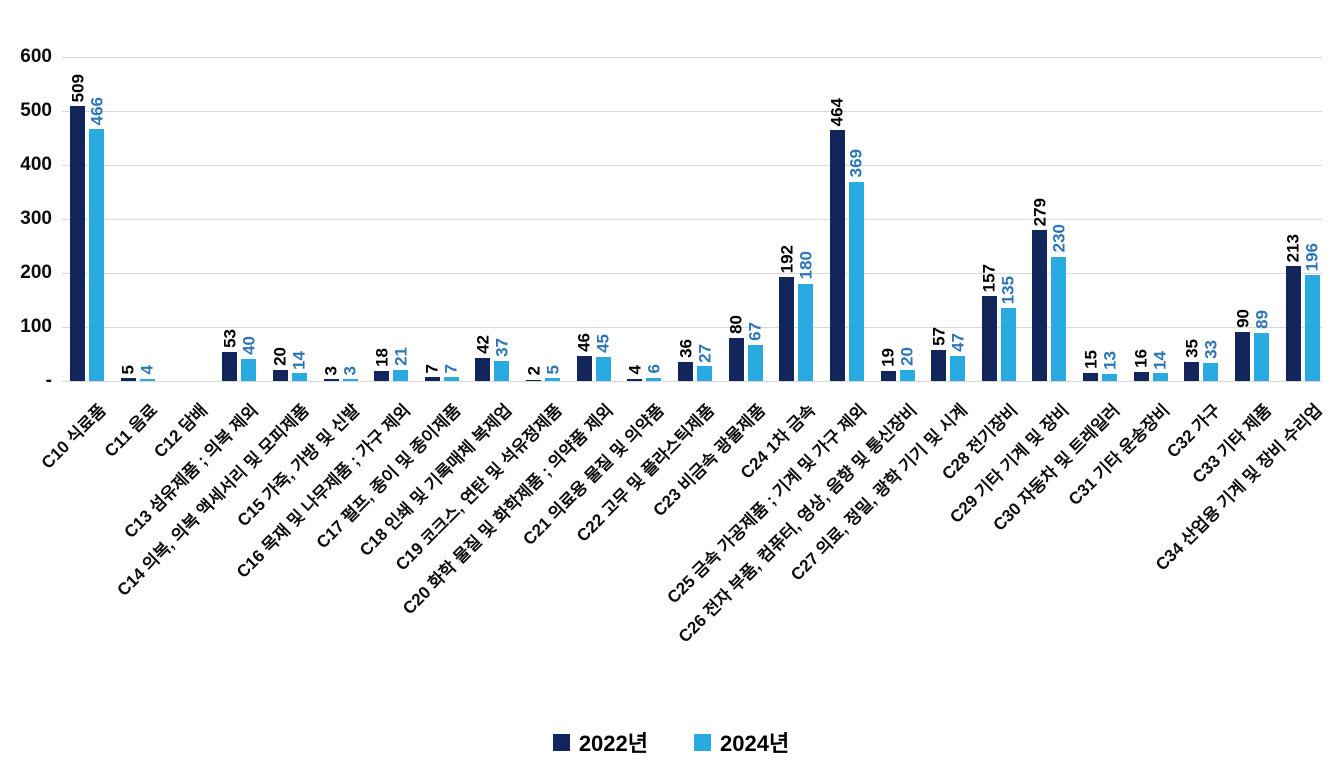  Describe the element at coordinates (147, 370) in the screenshot. I see `value-label-C11-2024년: 4` at that location.